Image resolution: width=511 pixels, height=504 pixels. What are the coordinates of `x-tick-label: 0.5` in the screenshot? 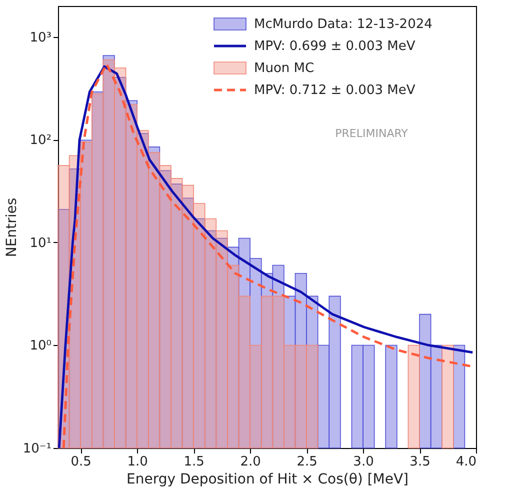 It's located at (81, 462).